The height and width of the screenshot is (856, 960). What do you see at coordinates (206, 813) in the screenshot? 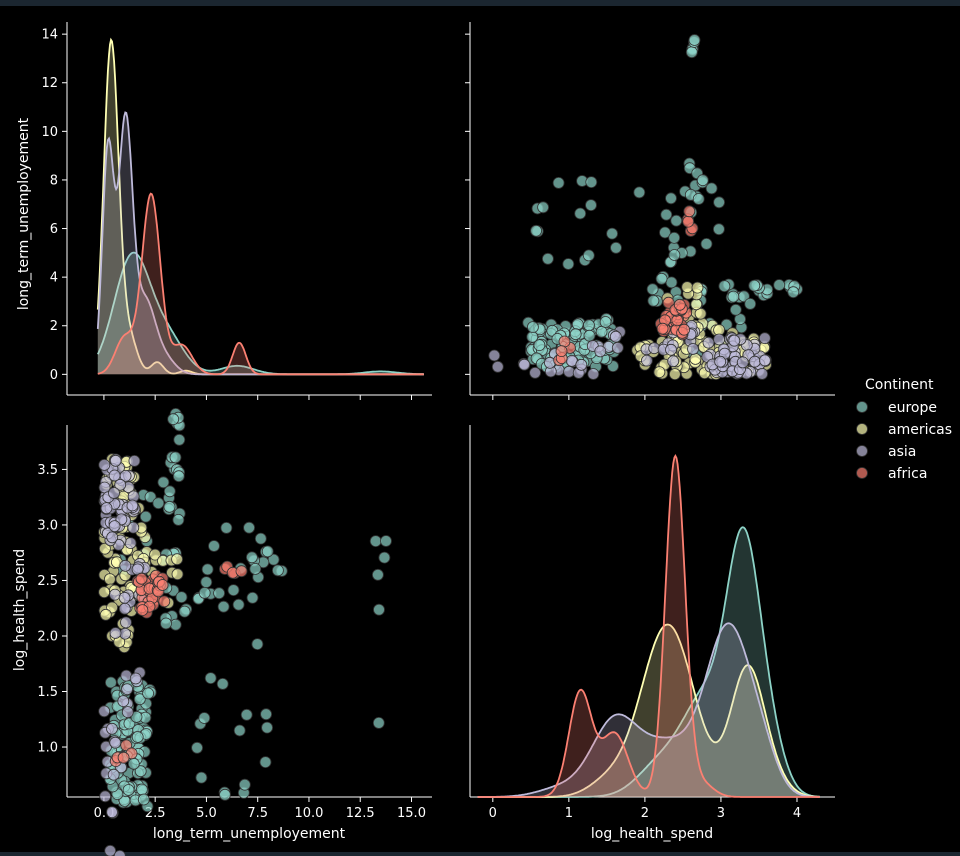
I see `bl-x-tick-label: 5.0` at bounding box center [206, 813].